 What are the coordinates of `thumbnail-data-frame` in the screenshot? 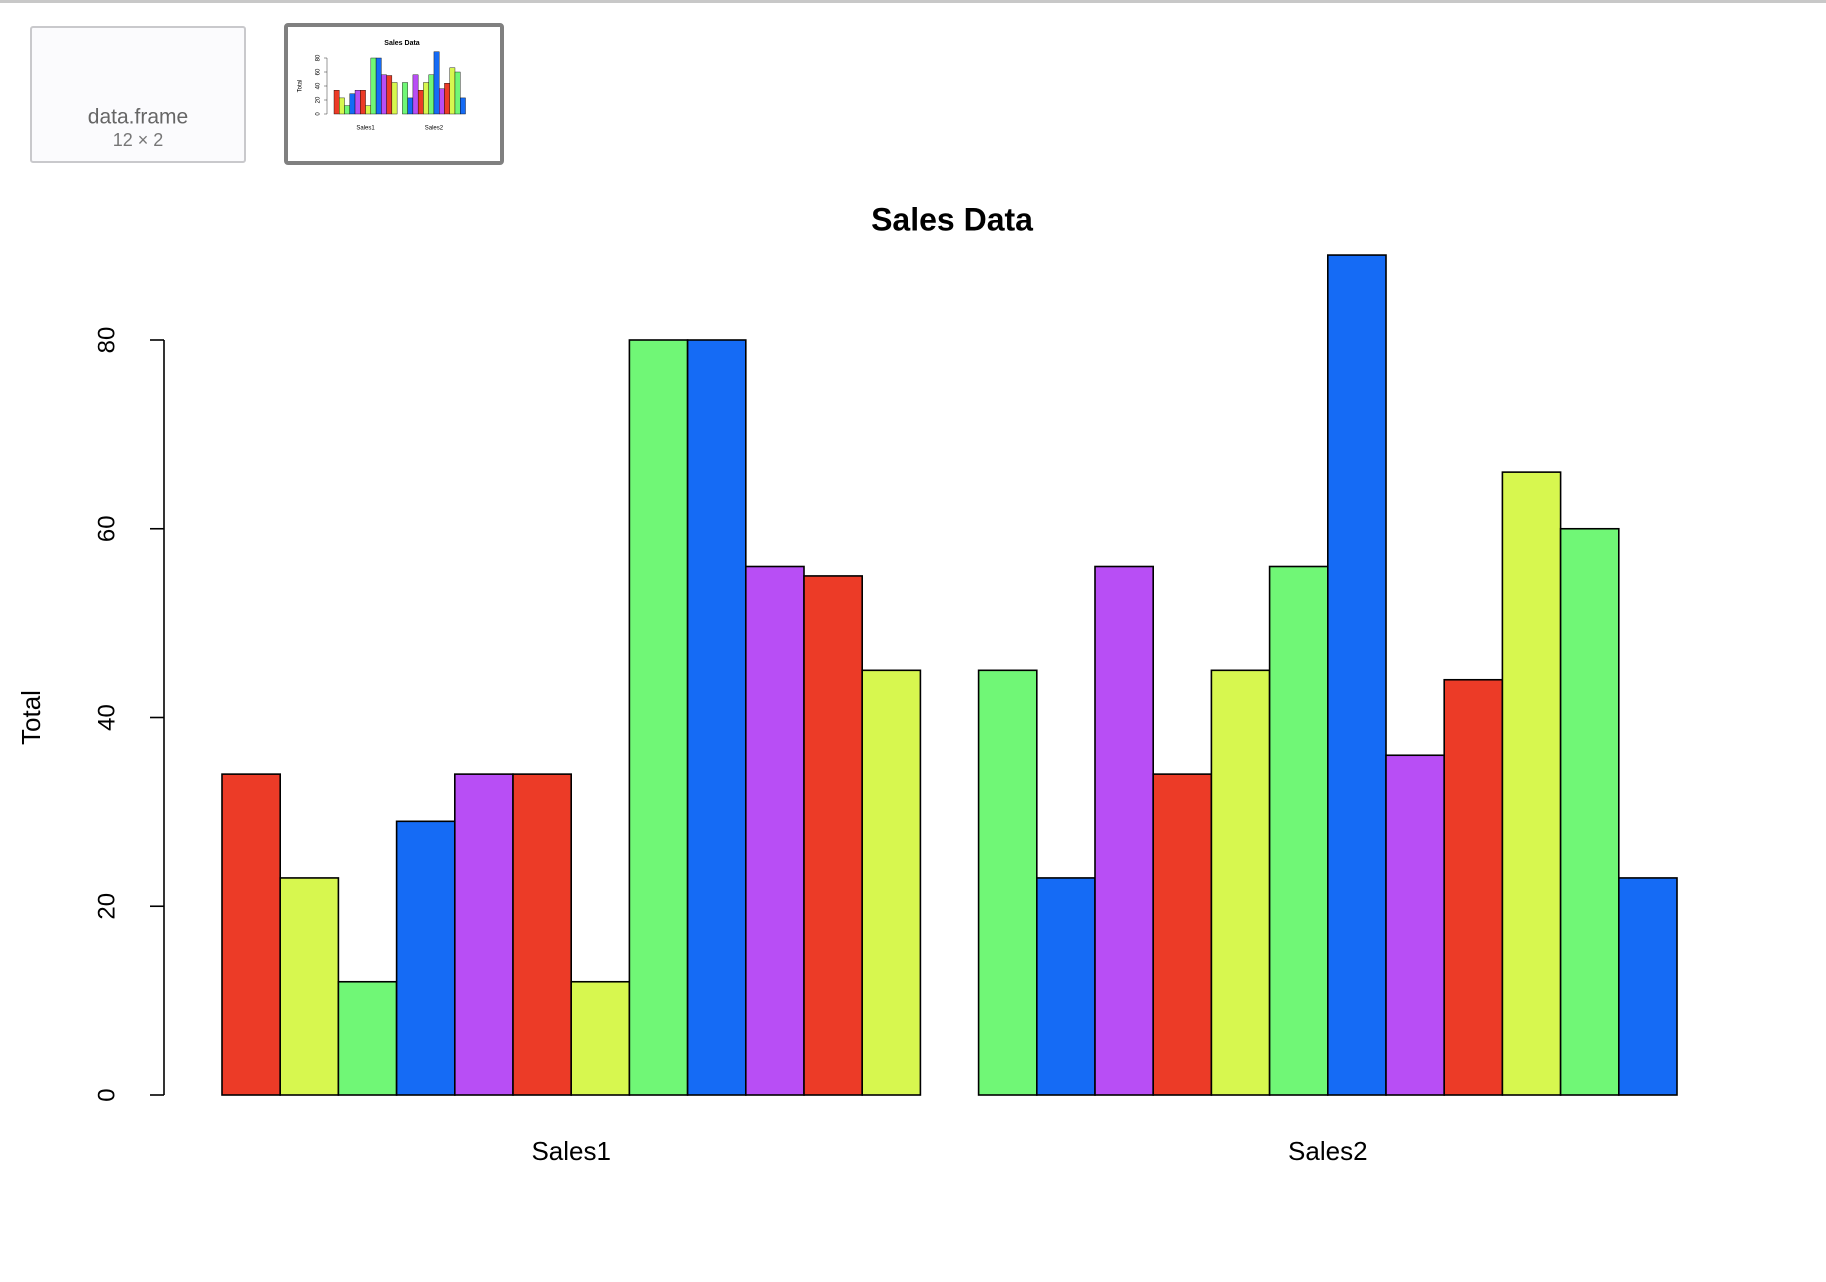 It's located at (138, 94).